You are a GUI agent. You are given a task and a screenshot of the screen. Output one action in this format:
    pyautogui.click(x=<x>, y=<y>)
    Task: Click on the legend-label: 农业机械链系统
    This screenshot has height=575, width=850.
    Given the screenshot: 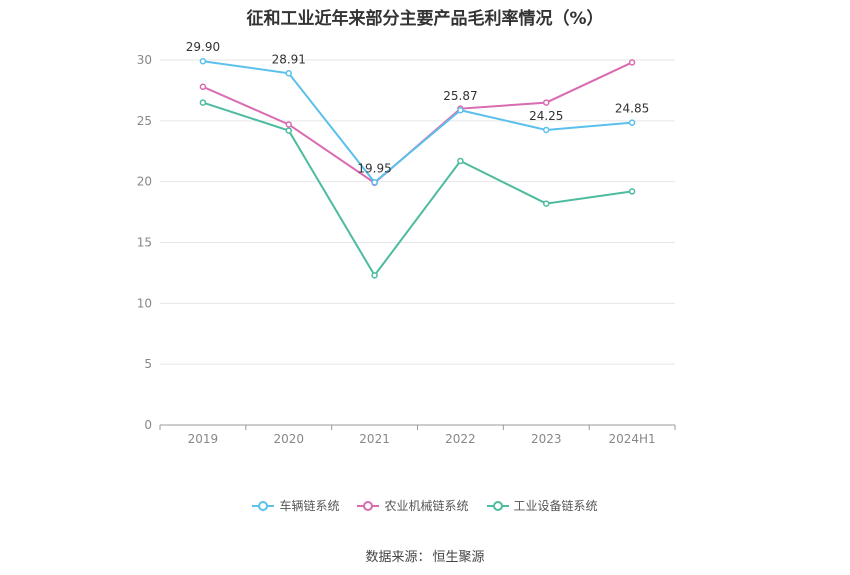 What is the action you would take?
    pyautogui.click(x=426, y=506)
    